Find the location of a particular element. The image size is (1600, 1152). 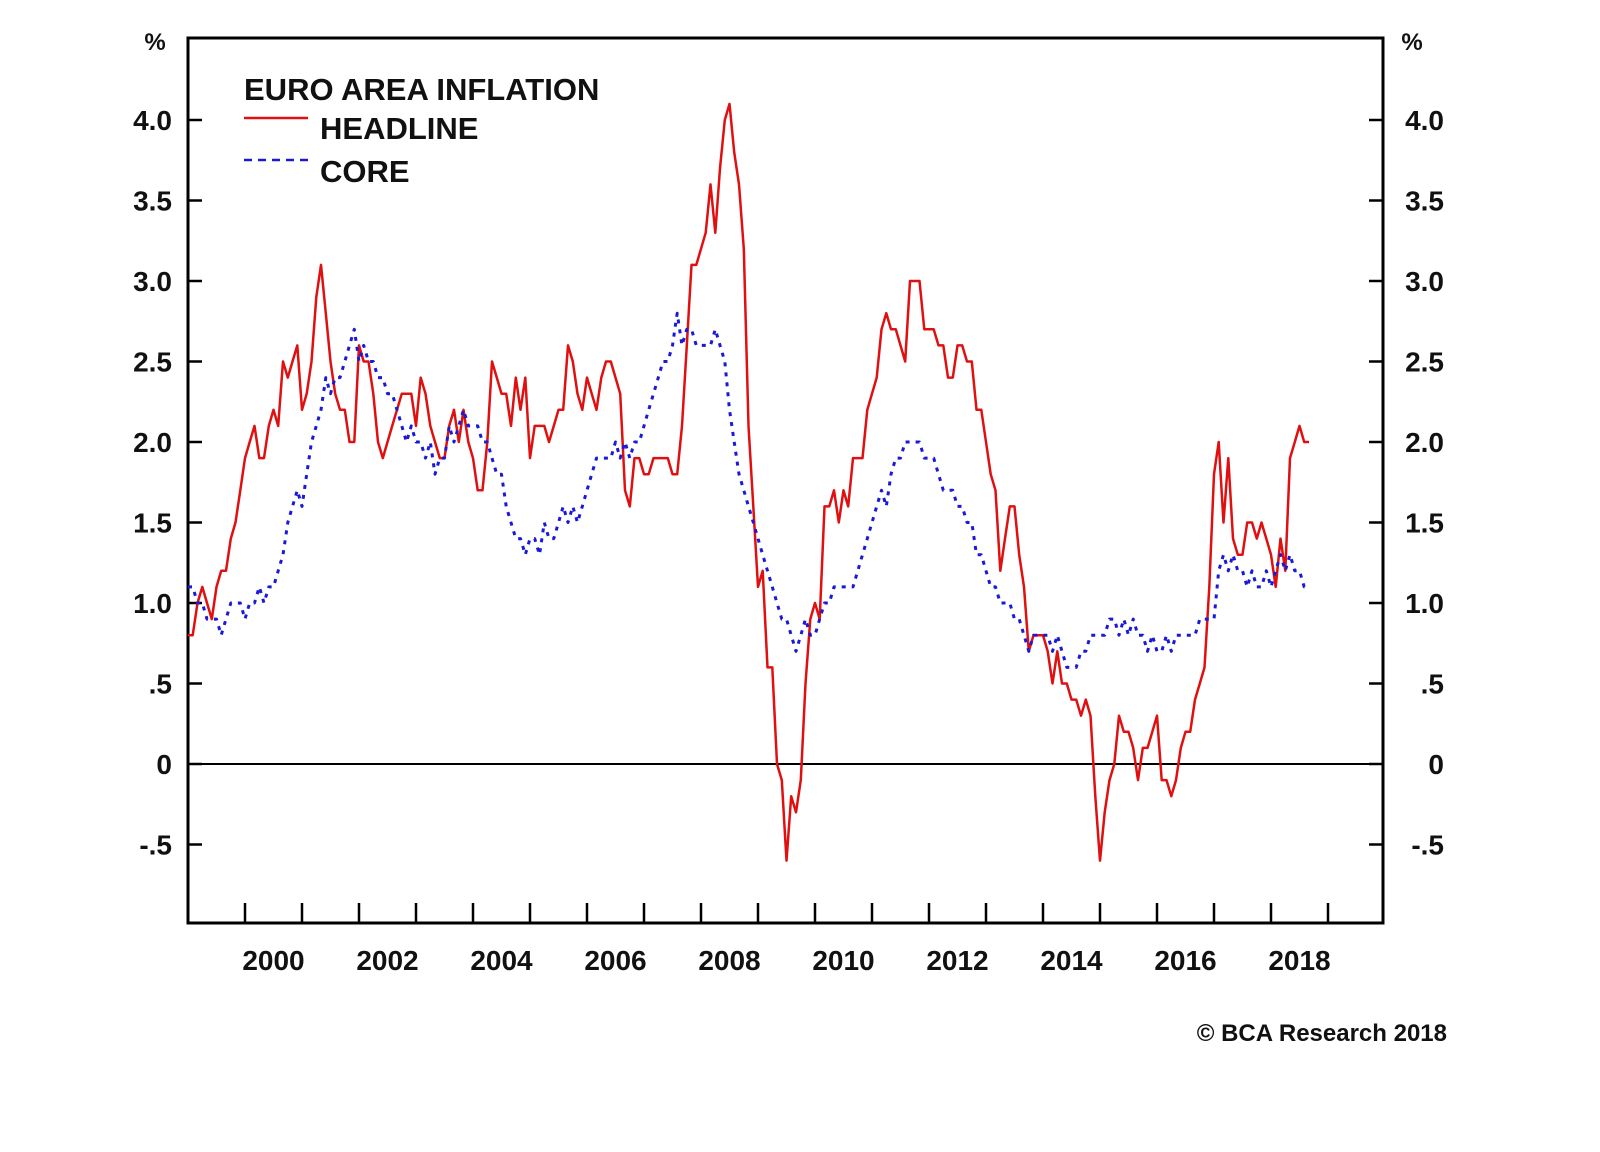

x-tick-label: 2014 is located at coordinates (1071, 960).